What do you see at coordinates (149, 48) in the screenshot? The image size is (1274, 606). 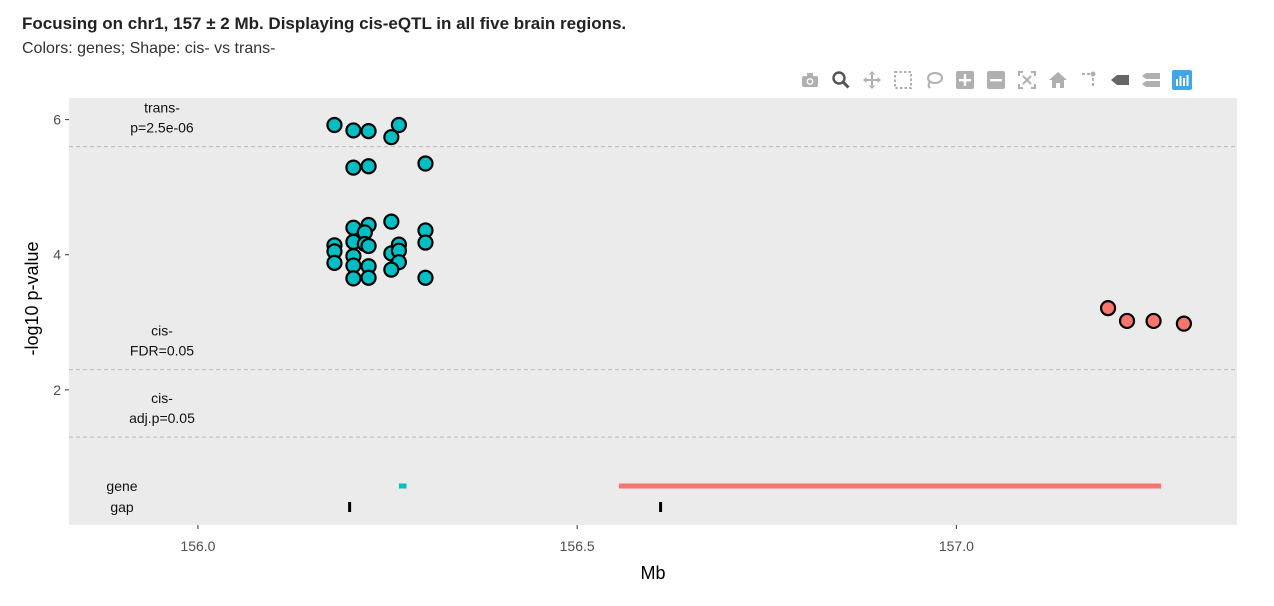 I see `chart-subtitle: Colors: genes; Shape: cis- vs trans-` at bounding box center [149, 48].